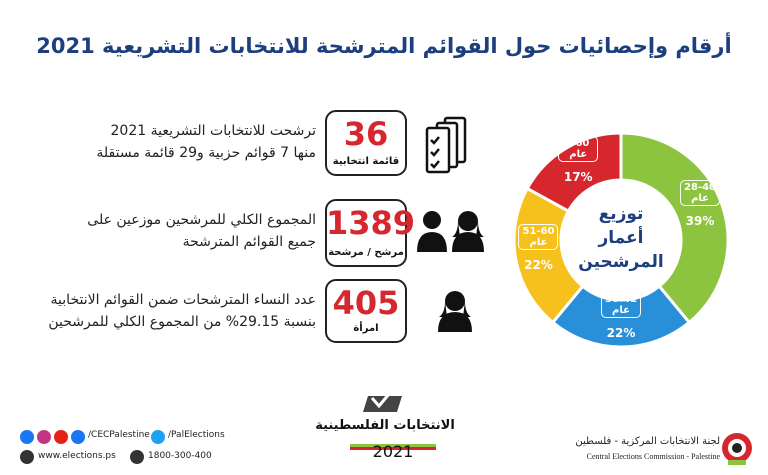 The image size is (768, 475). I want to click on donut-title: توزيع أعمار المرشحين, so click(621, 238).